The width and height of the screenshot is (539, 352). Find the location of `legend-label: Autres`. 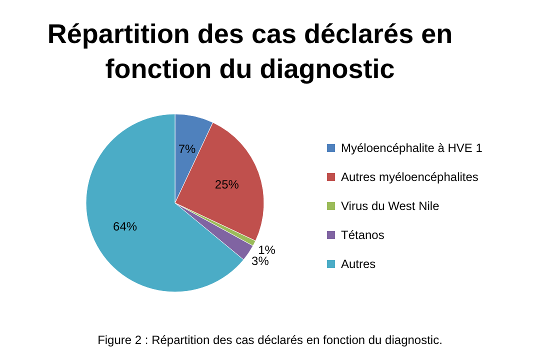

legend-label: Autres is located at coordinates (358, 264).